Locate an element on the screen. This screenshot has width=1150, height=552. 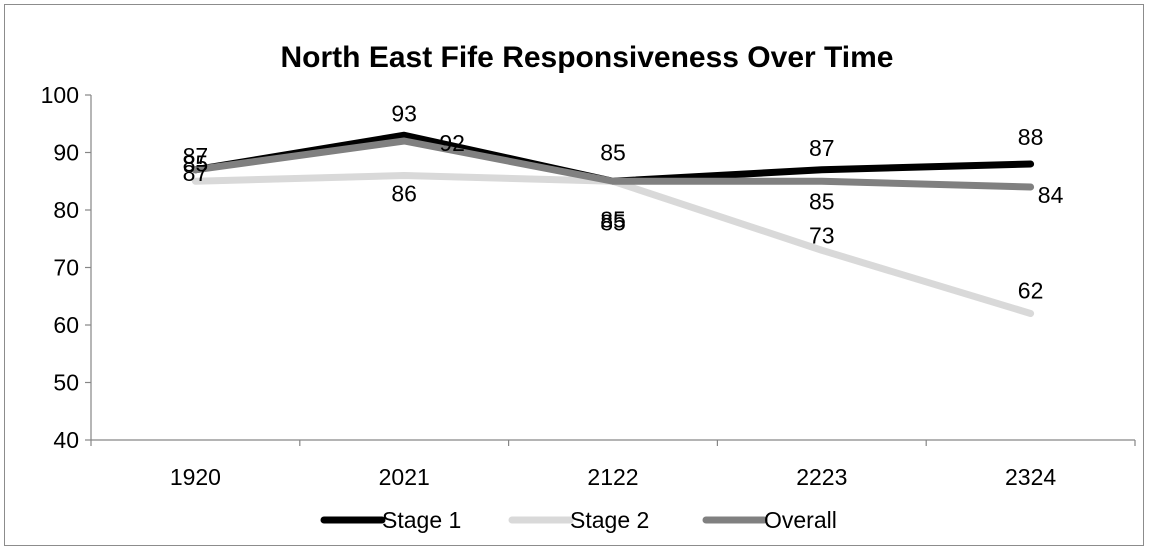
y-tick-label: 90 is located at coordinates (66, 153).